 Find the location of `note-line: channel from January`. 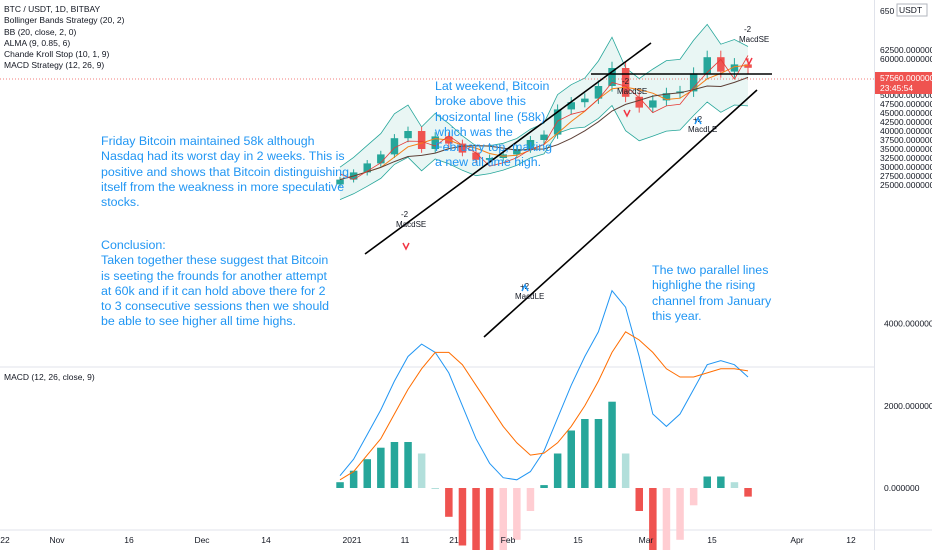

note-line: channel from January is located at coordinates (712, 300).